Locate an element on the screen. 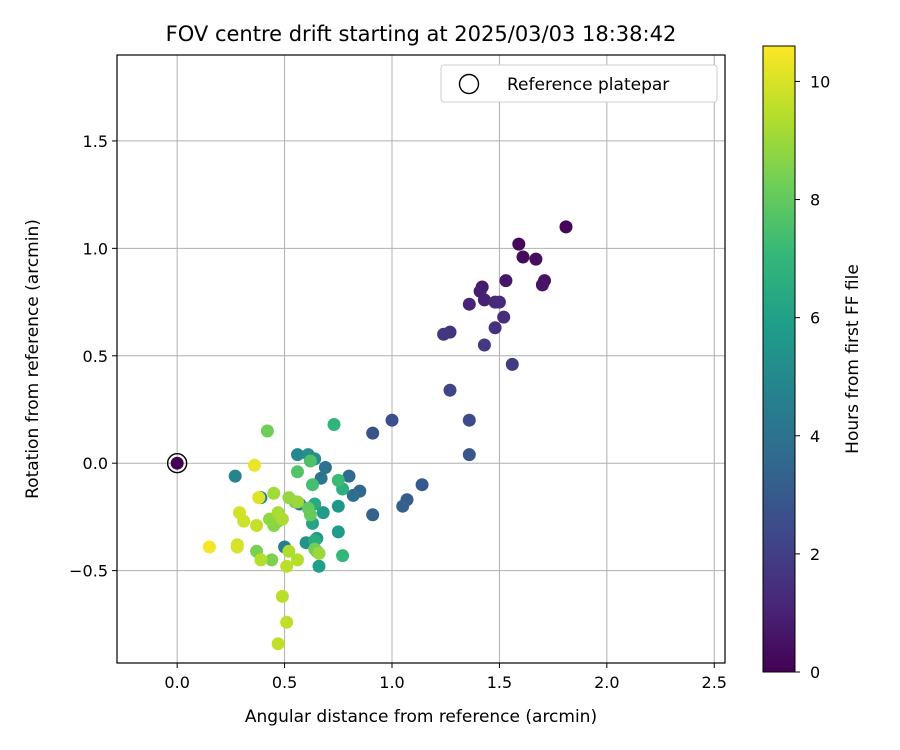  reference-point-fill is located at coordinates (177, 463).